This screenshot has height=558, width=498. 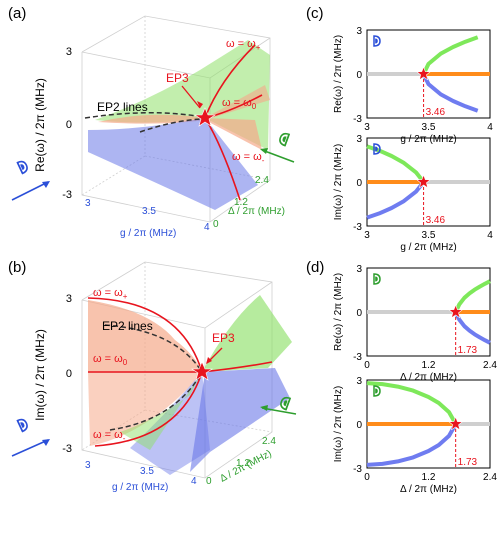 I want to click on d_top-xtick-0: 0, so click(x=367, y=365).